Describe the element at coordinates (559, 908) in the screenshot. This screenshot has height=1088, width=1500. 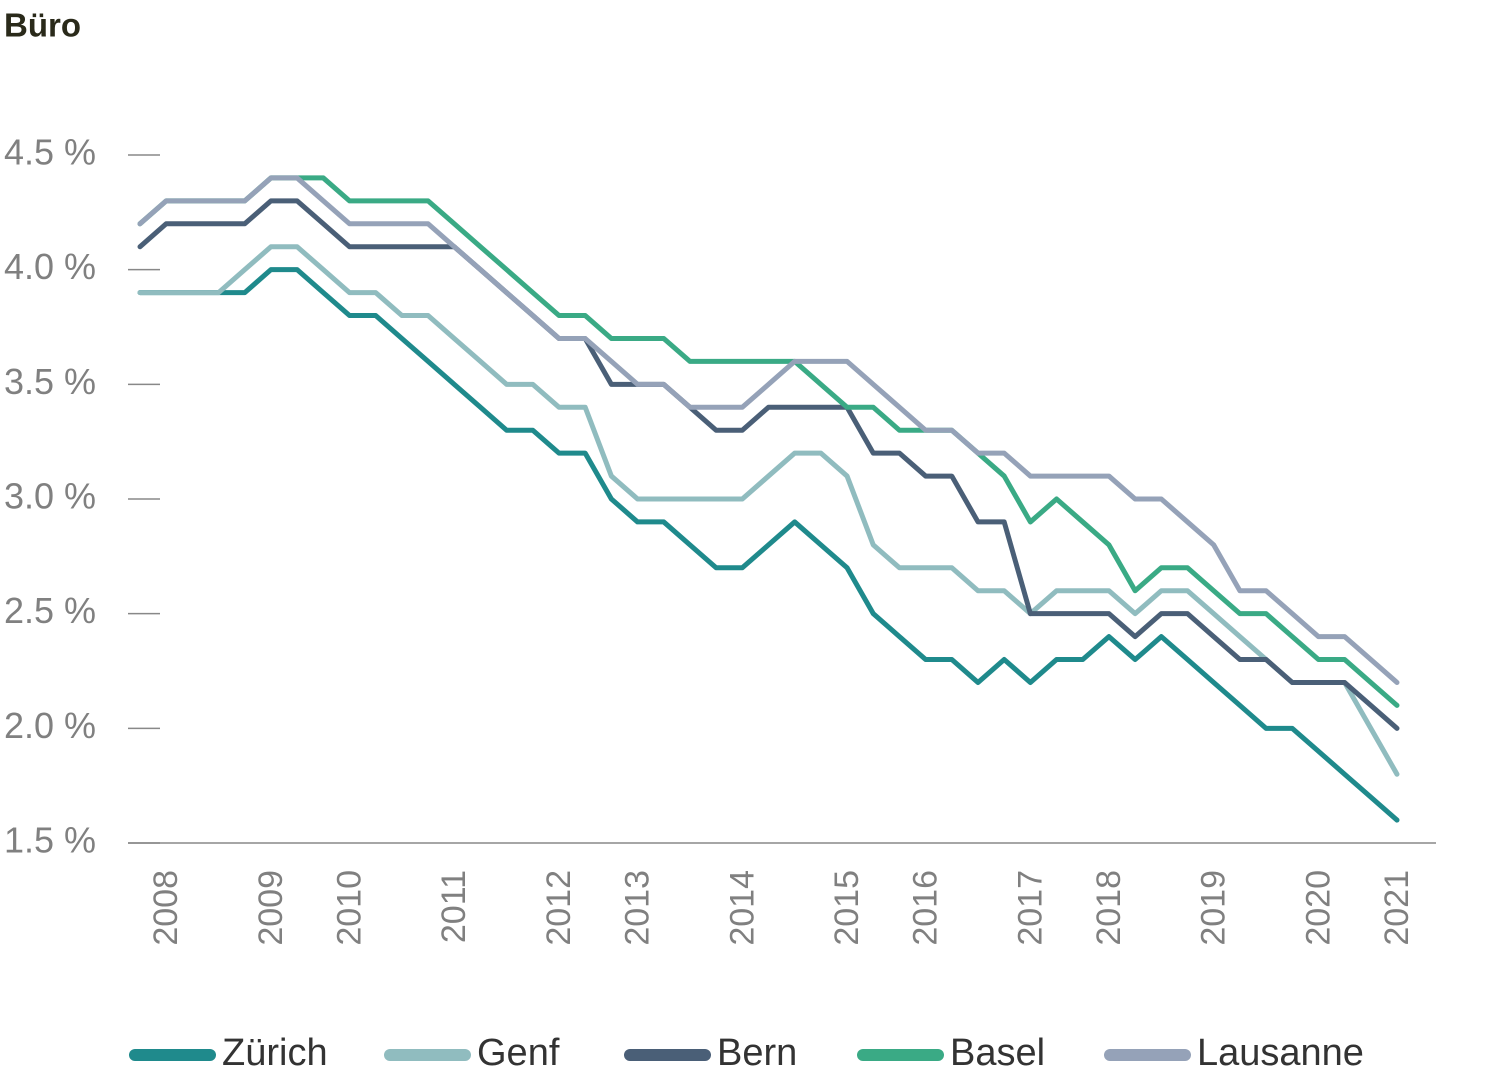
I see `x-tick-label: 2012` at that location.